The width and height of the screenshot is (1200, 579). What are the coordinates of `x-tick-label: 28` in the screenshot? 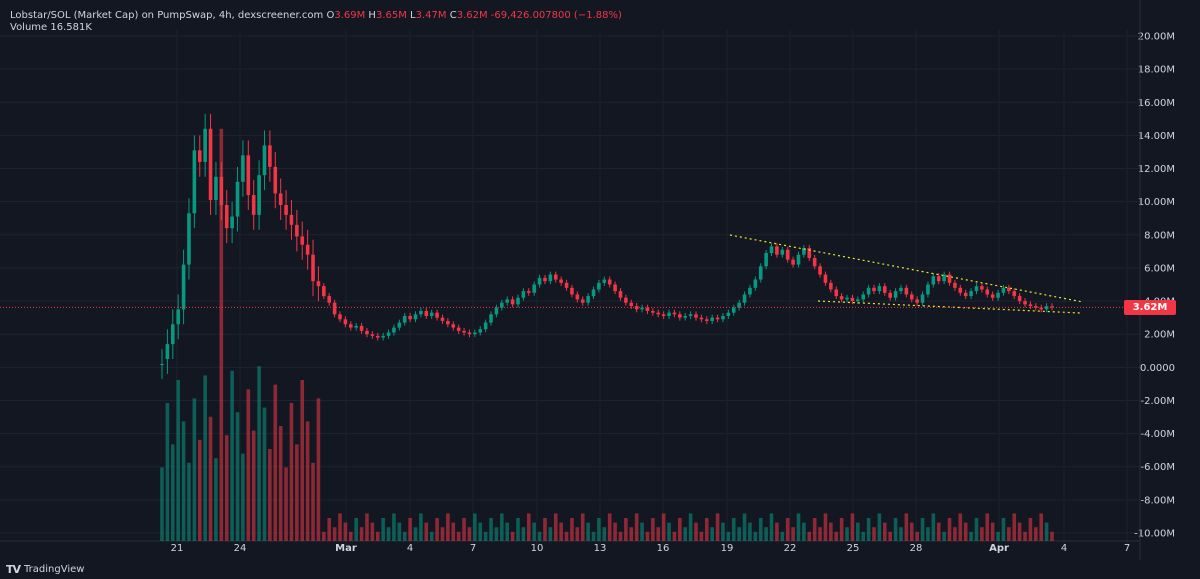 It's located at (916, 548).